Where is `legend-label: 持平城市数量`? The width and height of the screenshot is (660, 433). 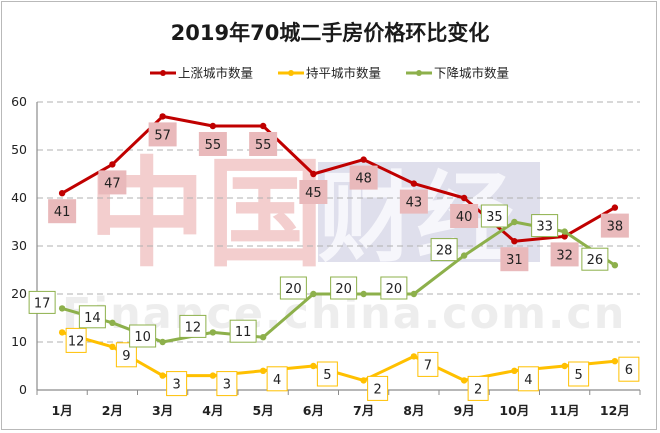 legend-label: 持平城市数量 is located at coordinates (343, 73).